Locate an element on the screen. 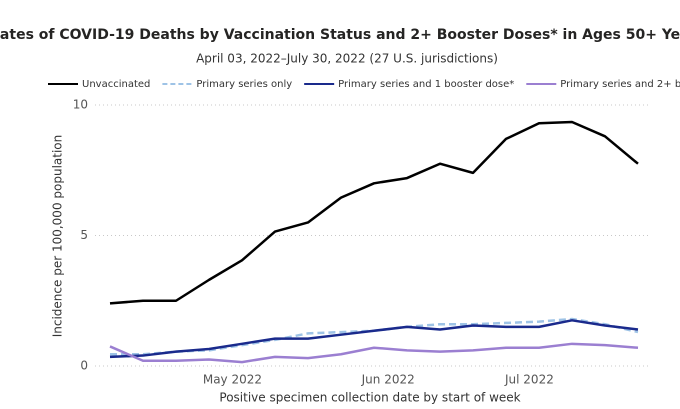 The height and width of the screenshot is (409, 680). y-tick-label: 5 is located at coordinates (84, 235).